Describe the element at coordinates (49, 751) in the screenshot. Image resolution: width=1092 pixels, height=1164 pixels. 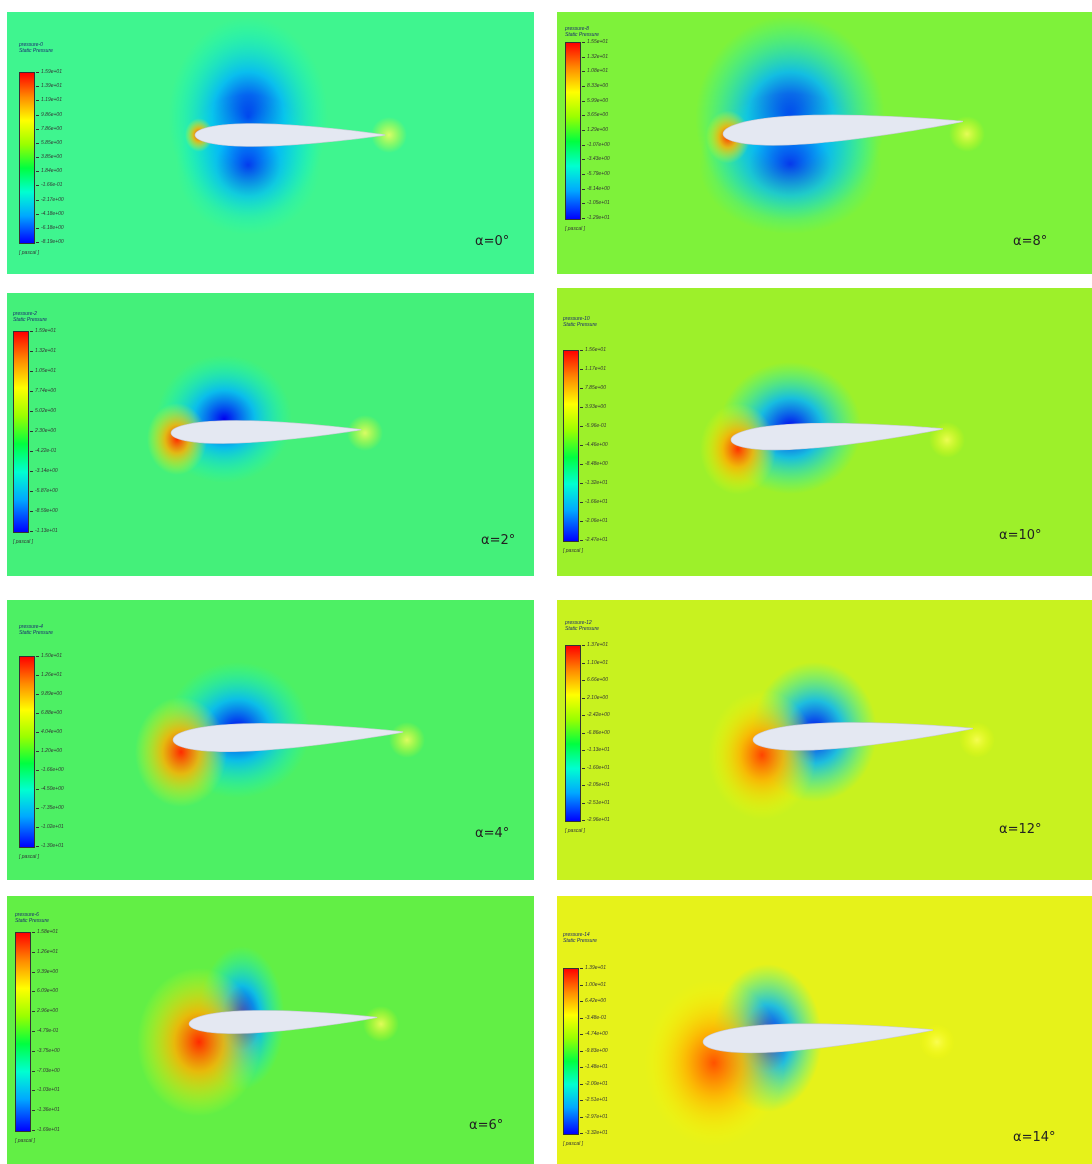
I see `legend-tick-label: 1.20e+00` at that location.